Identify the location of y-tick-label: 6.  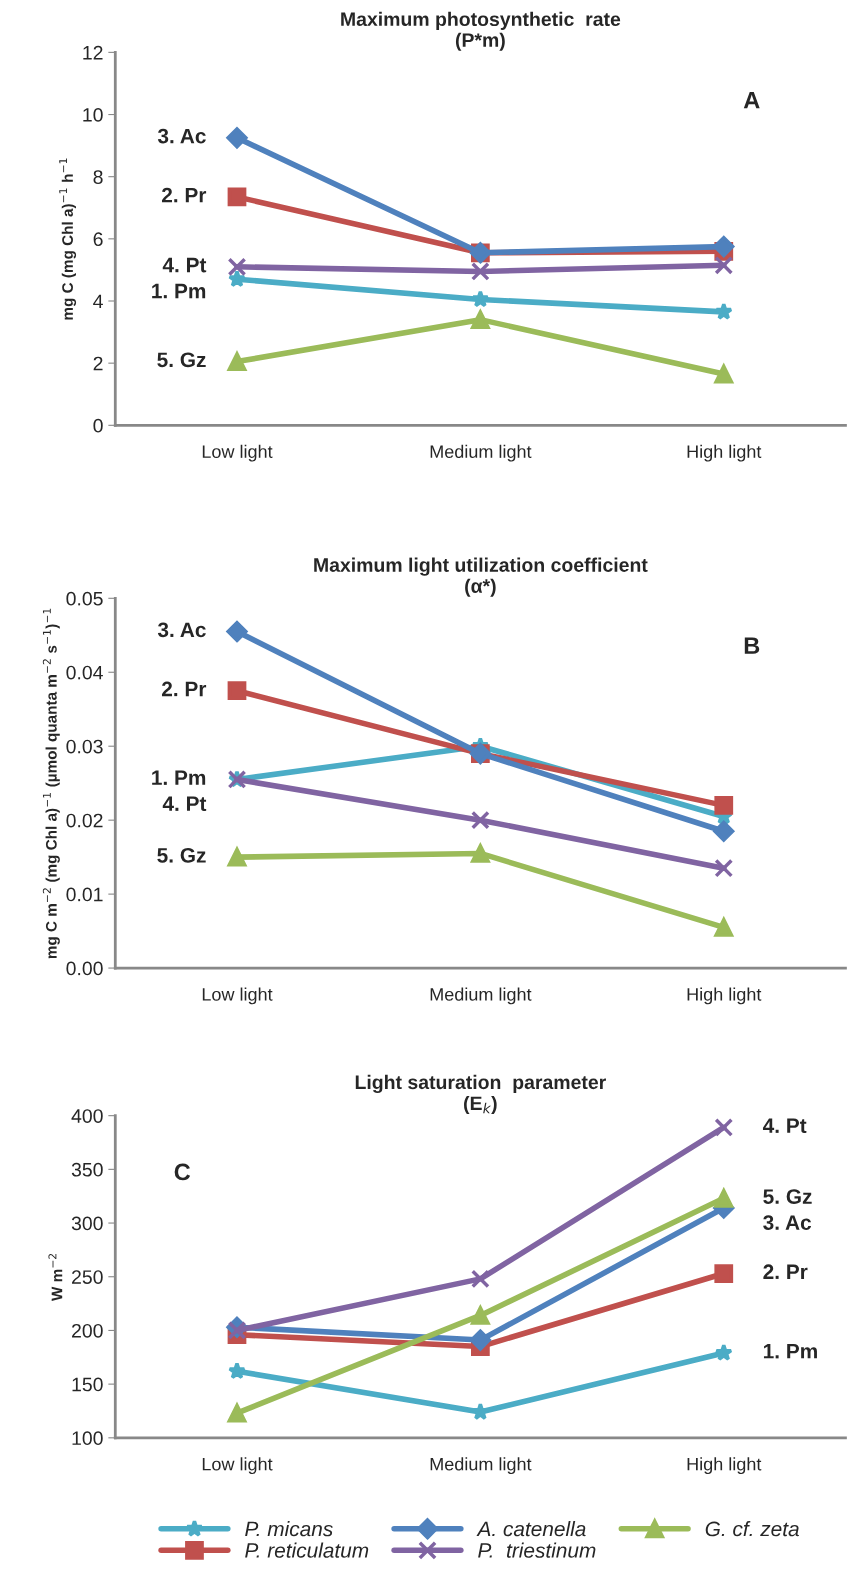
(98, 239).